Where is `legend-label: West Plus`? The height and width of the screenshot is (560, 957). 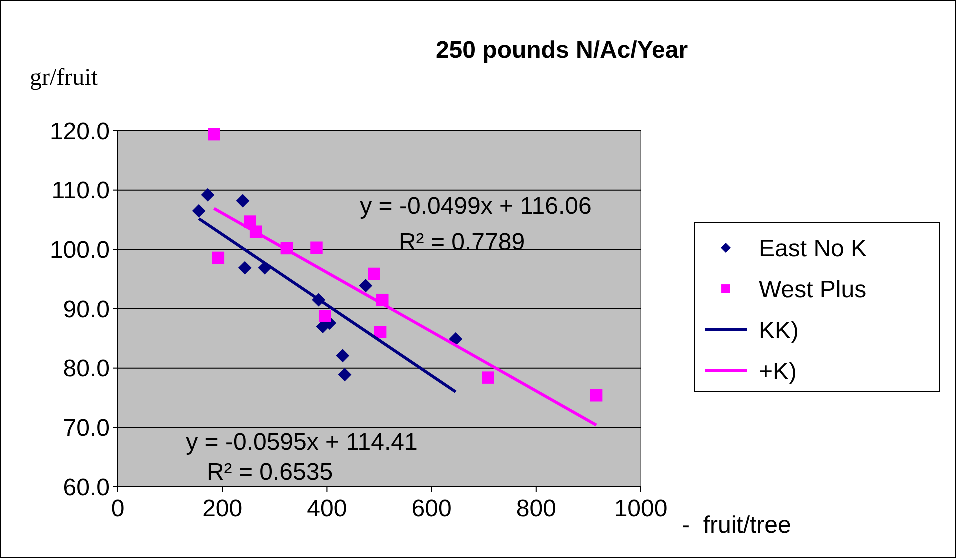
legend-label: West Plus is located at coordinates (813, 290).